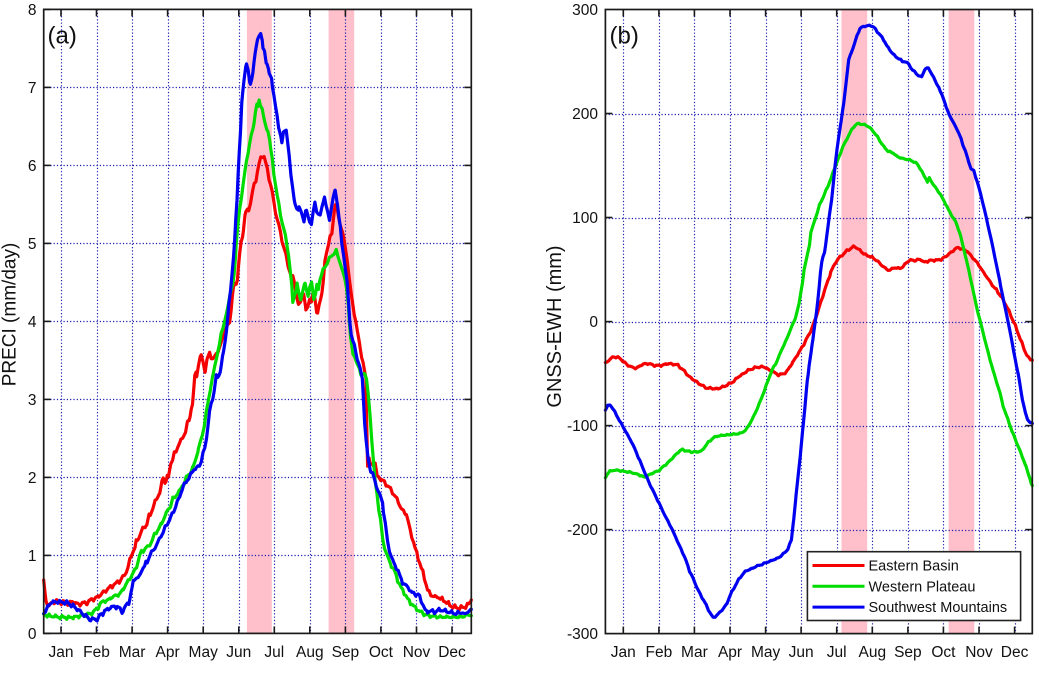 This screenshot has width=1039, height=673. I want to click on svg-text: -300, so click(582, 634).